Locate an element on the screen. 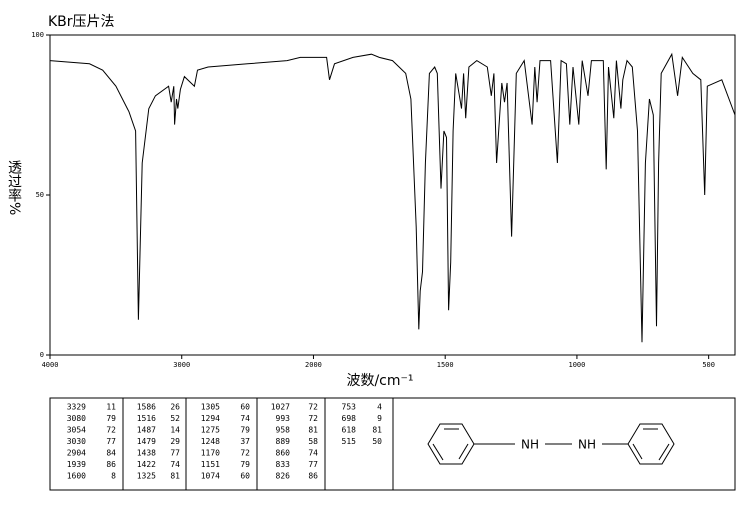 This screenshot has height=510, width=737. peak-transmittance: 4 is located at coordinates (379, 407).